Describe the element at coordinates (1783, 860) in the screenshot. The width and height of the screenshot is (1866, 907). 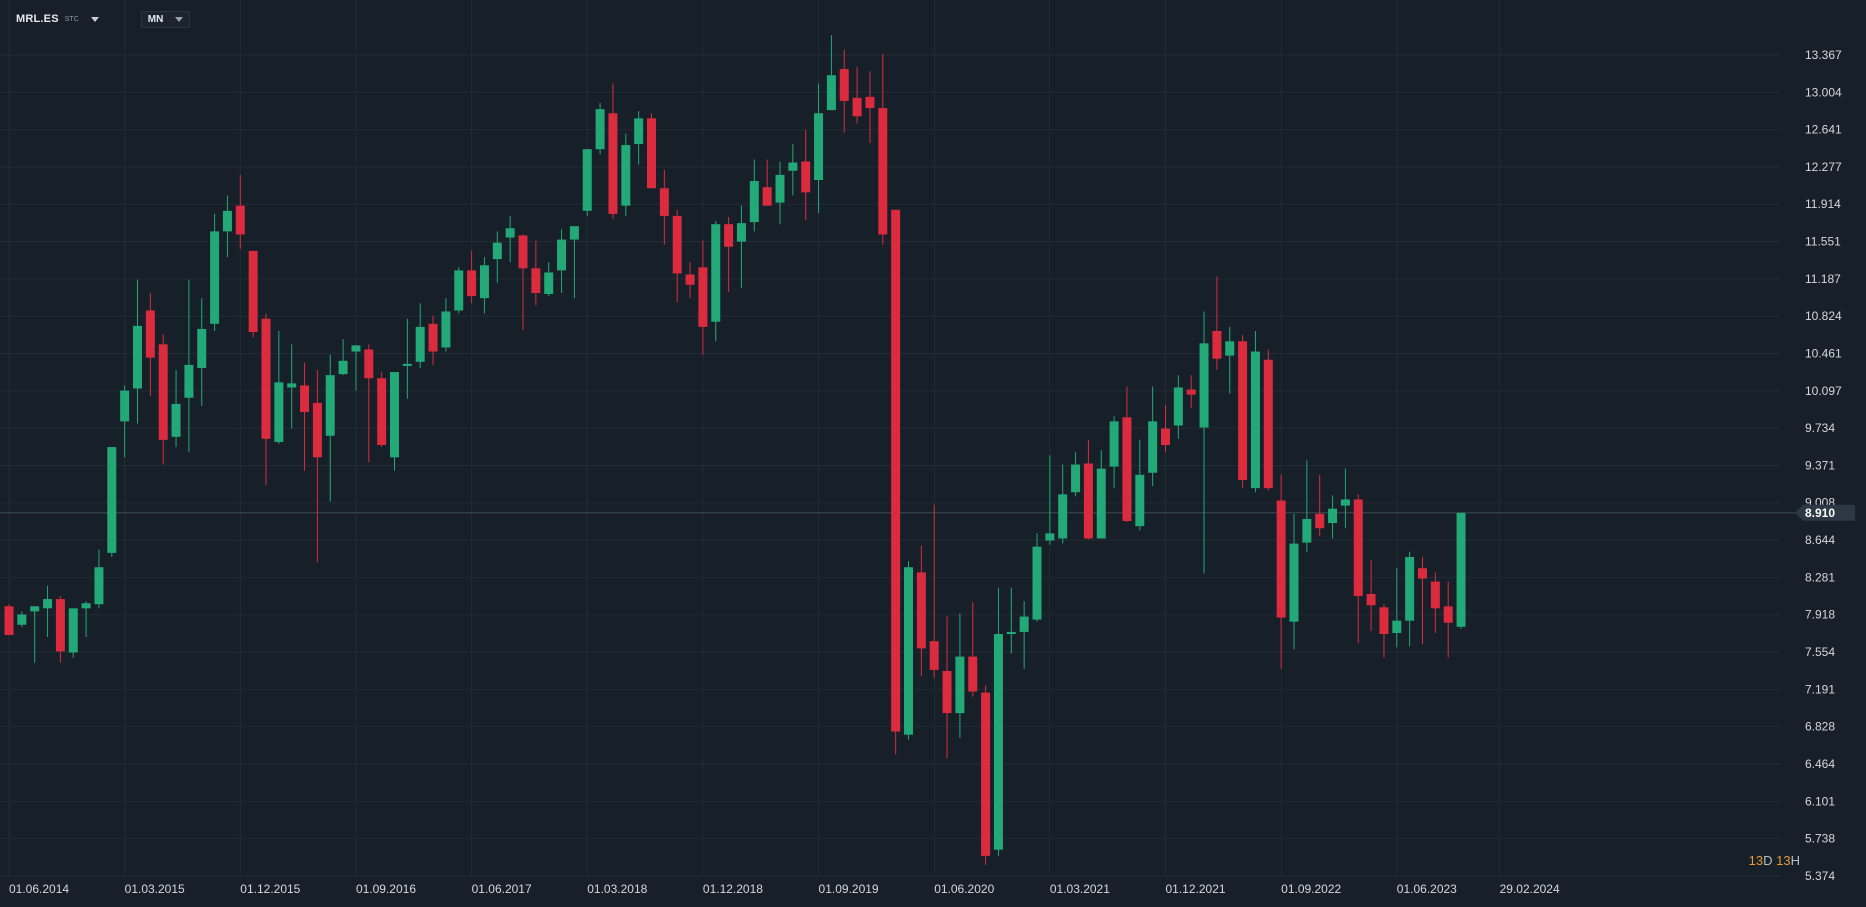
I see `countdown-hours: 13` at that location.